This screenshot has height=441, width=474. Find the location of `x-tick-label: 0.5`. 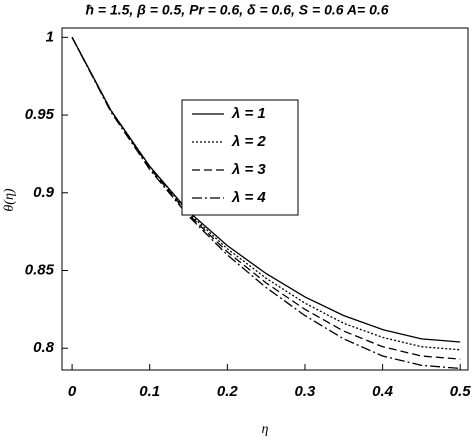

x-tick-label: 0.5 is located at coordinates (461, 391).